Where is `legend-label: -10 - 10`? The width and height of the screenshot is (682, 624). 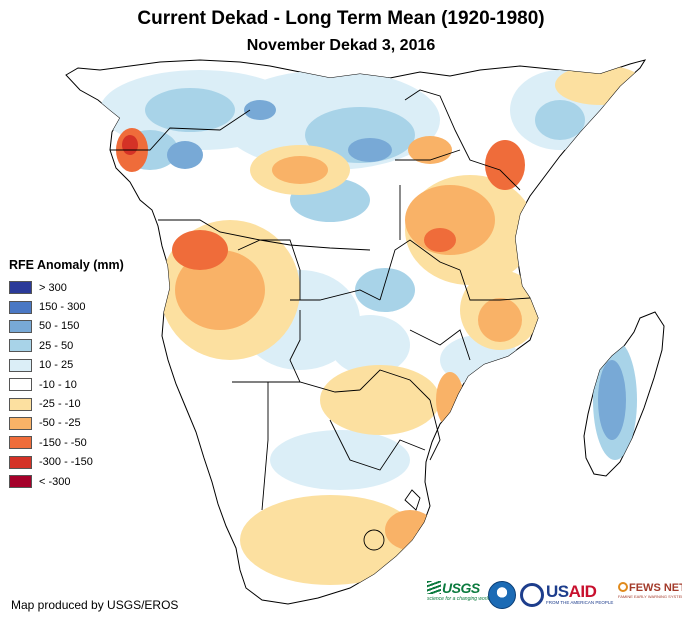
legend-label: -10 - 10 is located at coordinates (58, 384).